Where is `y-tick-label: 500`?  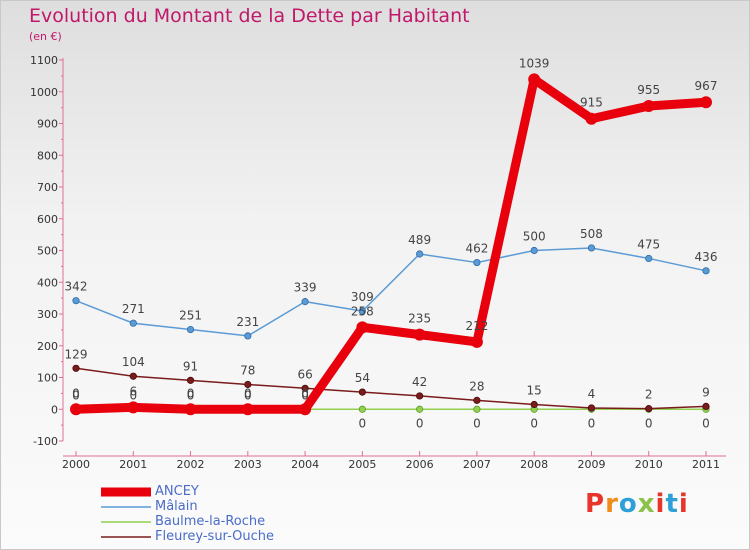
y-tick-label: 500 is located at coordinates (47, 251).